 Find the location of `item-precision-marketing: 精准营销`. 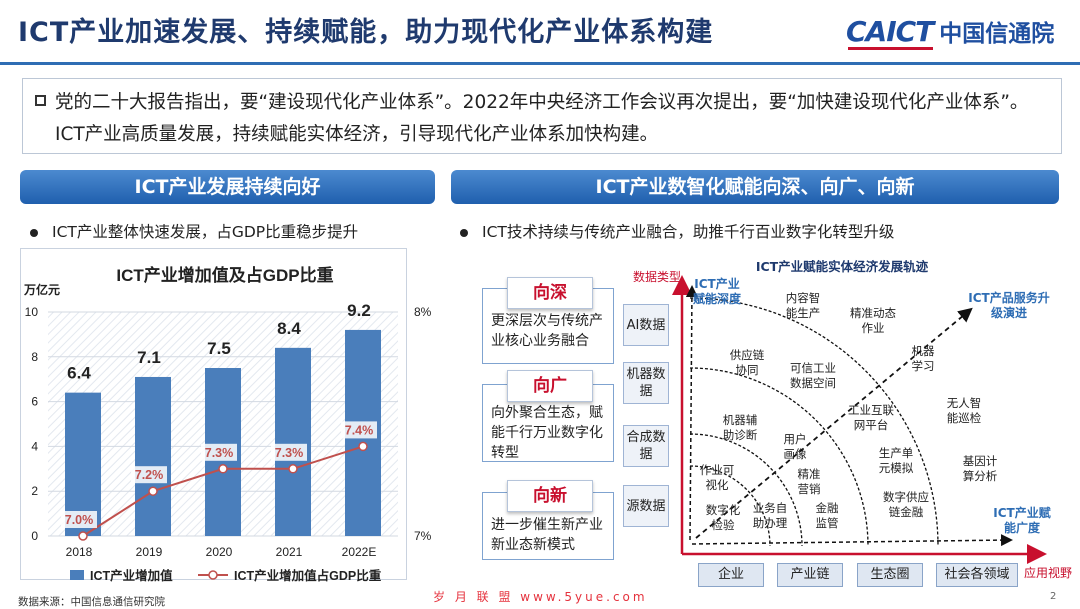

item-precision-marketing: 精准营销 is located at coordinates (809, 481).